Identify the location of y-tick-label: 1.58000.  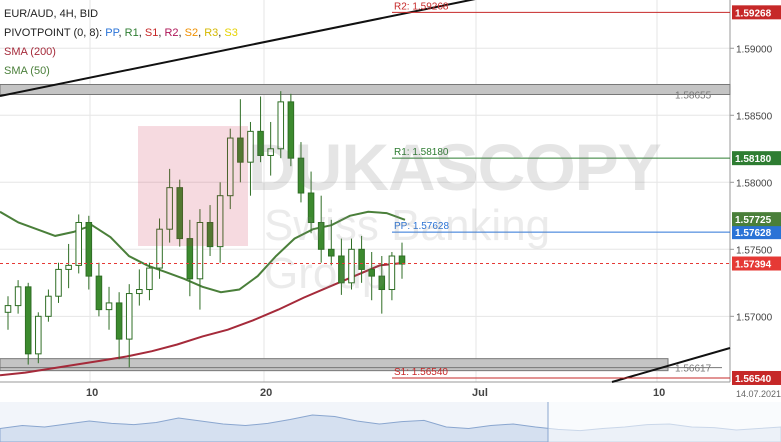
(754, 183).